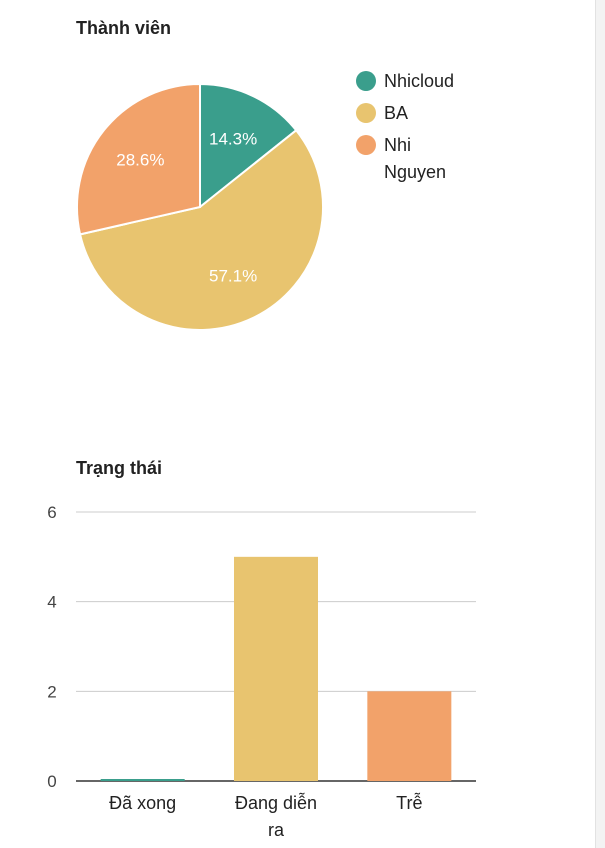 The height and width of the screenshot is (848, 605). What do you see at coordinates (119, 468) in the screenshot?
I see `bar-chart-title: Trạng thái` at bounding box center [119, 468].